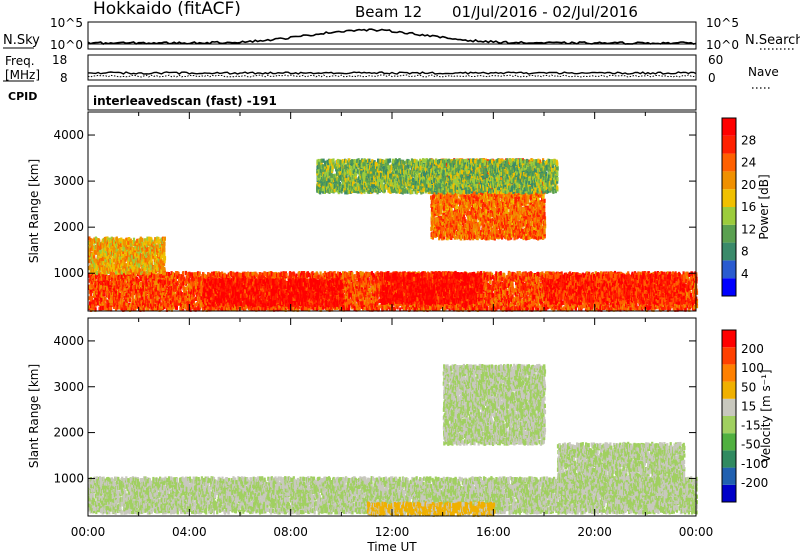  Describe the element at coordinates (22, 75) in the screenshot. I see `freq-label-line2: [MHz]` at that location.